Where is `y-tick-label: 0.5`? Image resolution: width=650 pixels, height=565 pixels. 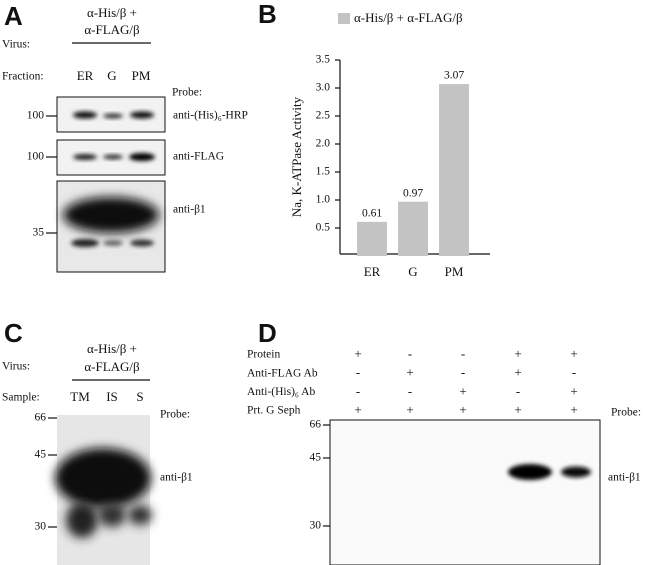 y-tick-label: 0.5 is located at coordinates (323, 228).